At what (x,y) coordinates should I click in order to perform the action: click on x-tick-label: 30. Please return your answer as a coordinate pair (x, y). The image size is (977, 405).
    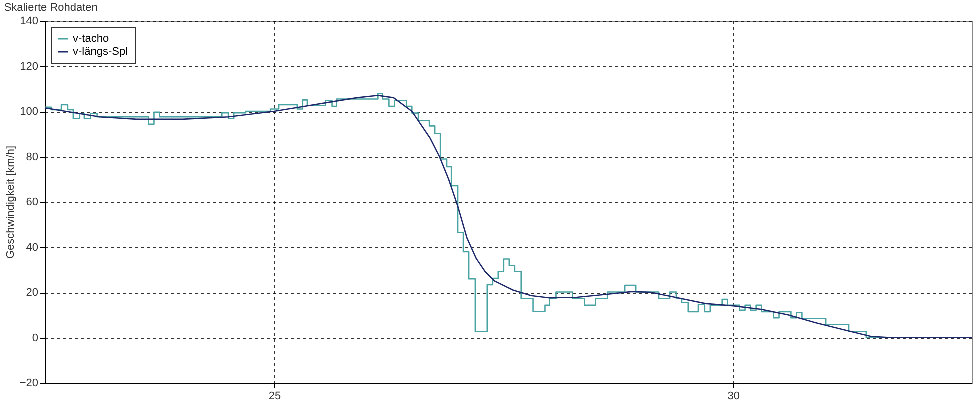
    Looking at the image, I should click on (734, 396).